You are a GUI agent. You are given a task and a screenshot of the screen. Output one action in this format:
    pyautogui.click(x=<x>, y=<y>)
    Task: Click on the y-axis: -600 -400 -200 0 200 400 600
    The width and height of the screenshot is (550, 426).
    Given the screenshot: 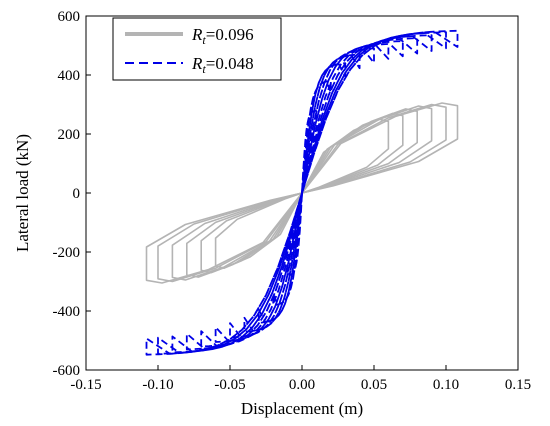 What is the action you would take?
    pyautogui.click(x=72, y=194)
    